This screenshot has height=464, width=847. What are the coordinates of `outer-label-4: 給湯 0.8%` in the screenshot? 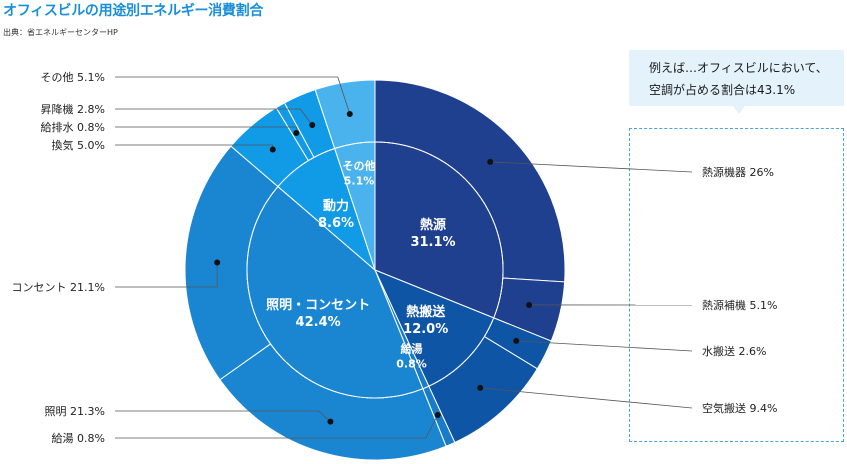 It's located at (78, 438).